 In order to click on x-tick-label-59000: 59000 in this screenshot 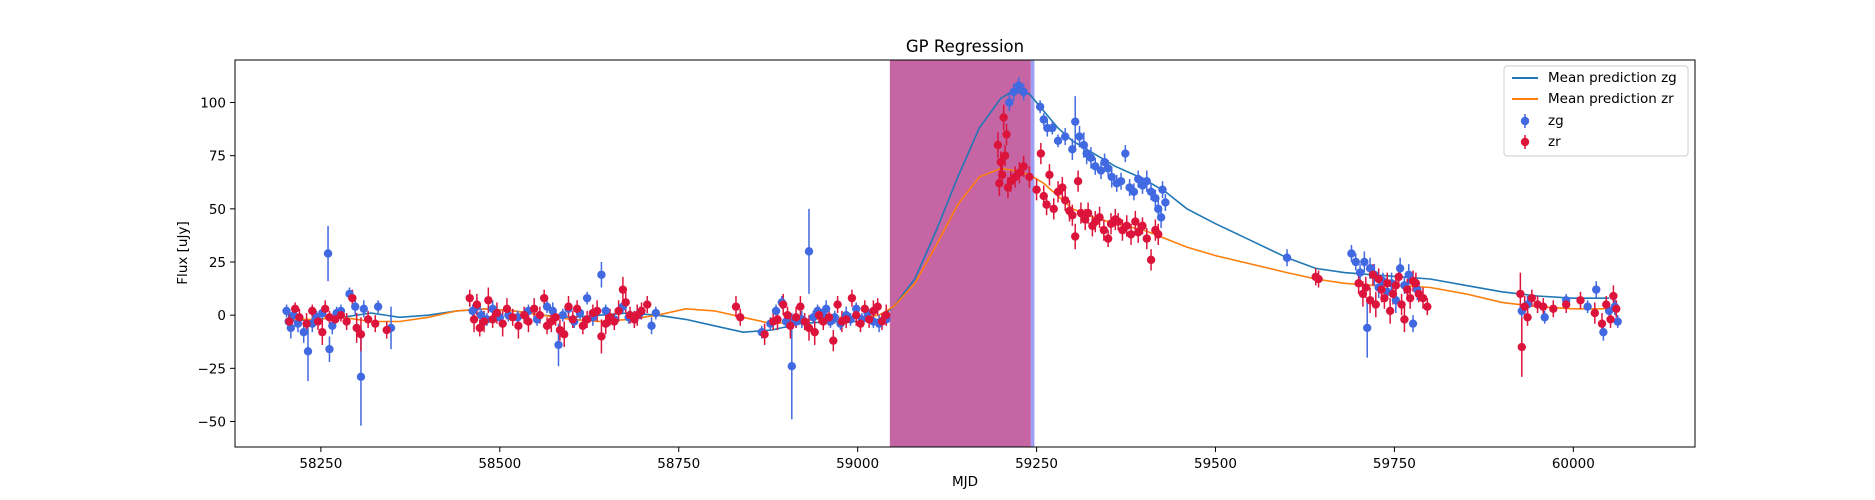, I will do `click(857, 464)`.